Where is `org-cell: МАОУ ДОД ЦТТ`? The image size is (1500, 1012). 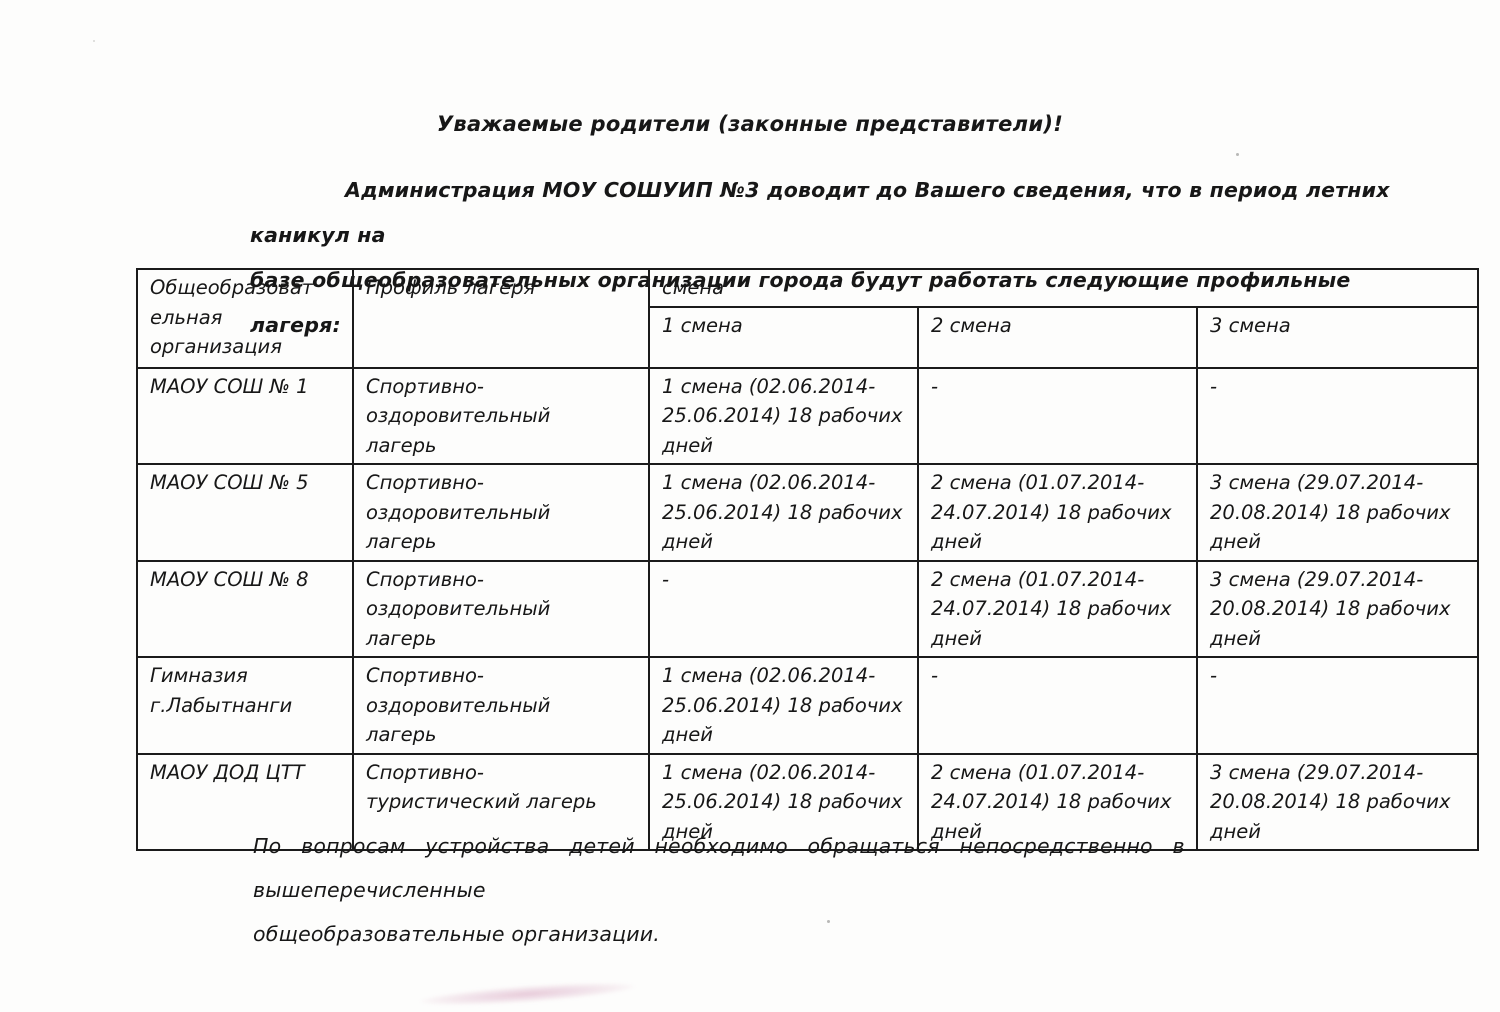
org-cell: МАОУ ДОД ЦТТ is located at coordinates (245, 801).